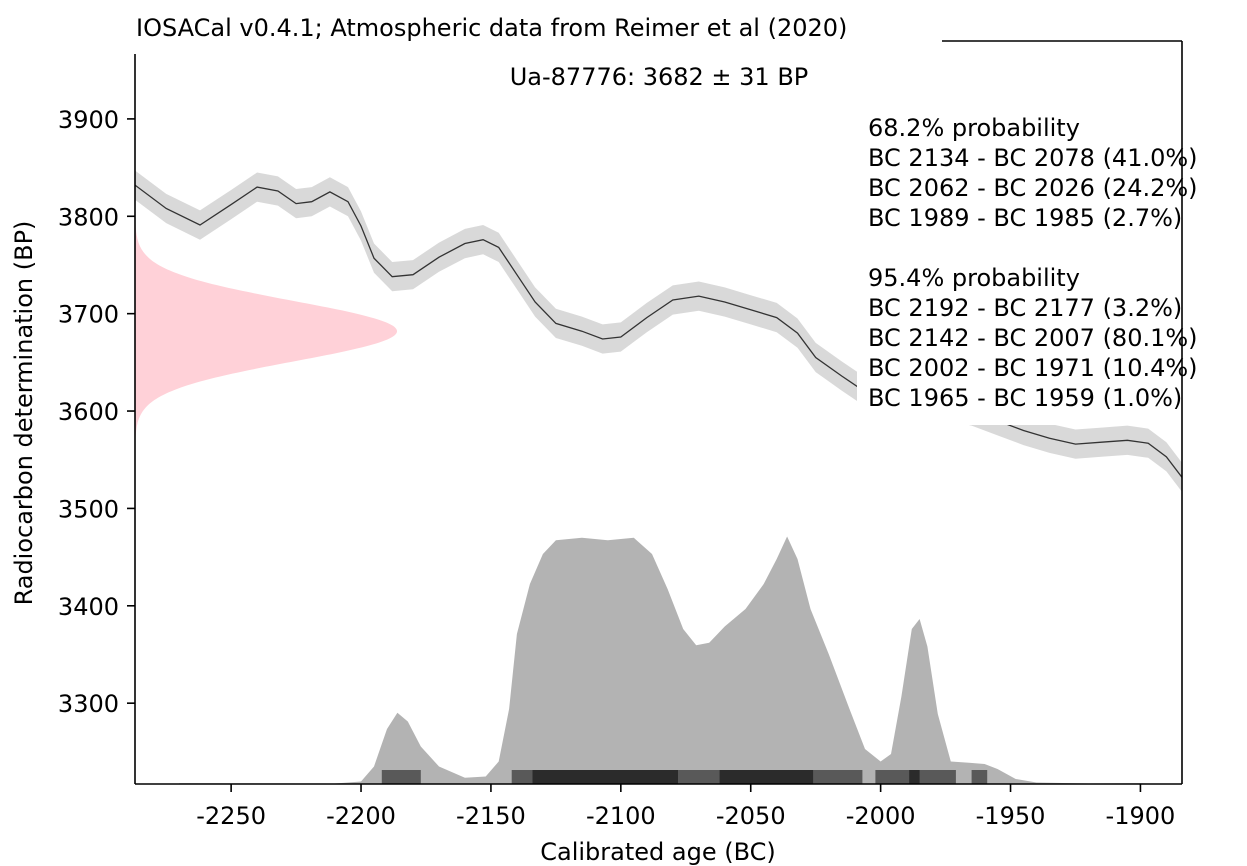 Image resolution: width=1247 pixels, height=866 pixels. Describe the element at coordinates (1025, 308) in the screenshot. I see `legend-95-range-1: BC 2192 - BC 2177 (3.2%)` at that location.